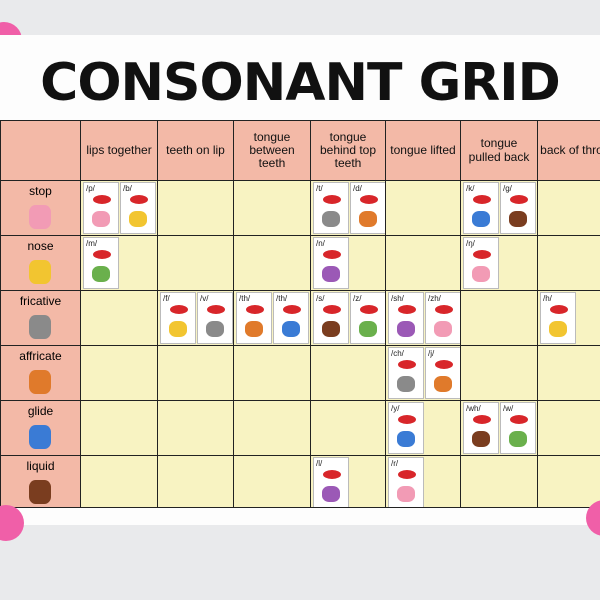 Image resolution: width=600 pixels, height=600 pixels. I want to click on grid-cell: /t/ /d/, so click(348, 208).